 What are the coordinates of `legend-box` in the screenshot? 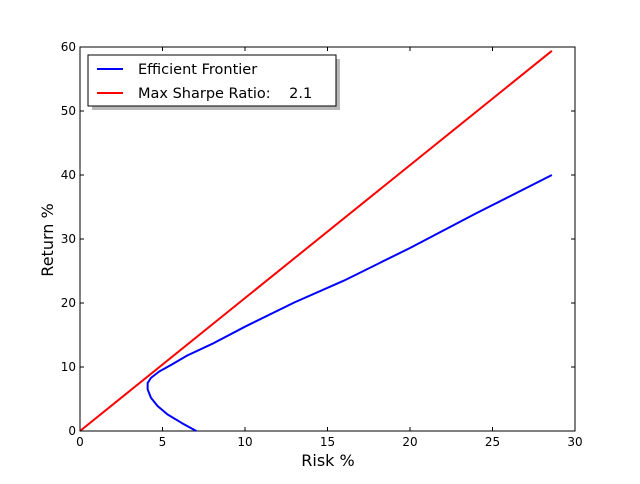 It's located at (212, 80).